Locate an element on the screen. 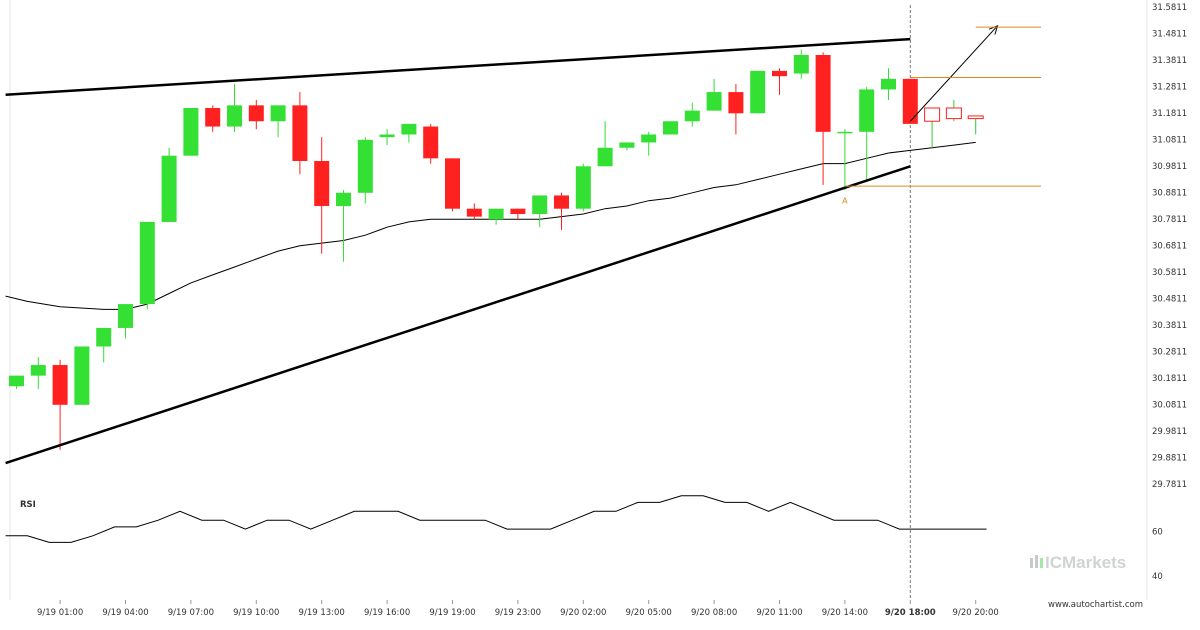  x-tick-label: 9/19 19:00 is located at coordinates (452, 613).